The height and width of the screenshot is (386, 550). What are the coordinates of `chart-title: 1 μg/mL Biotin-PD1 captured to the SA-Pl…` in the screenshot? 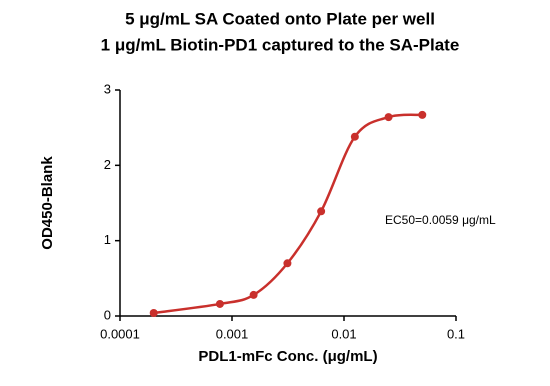 It's located at (280, 44).